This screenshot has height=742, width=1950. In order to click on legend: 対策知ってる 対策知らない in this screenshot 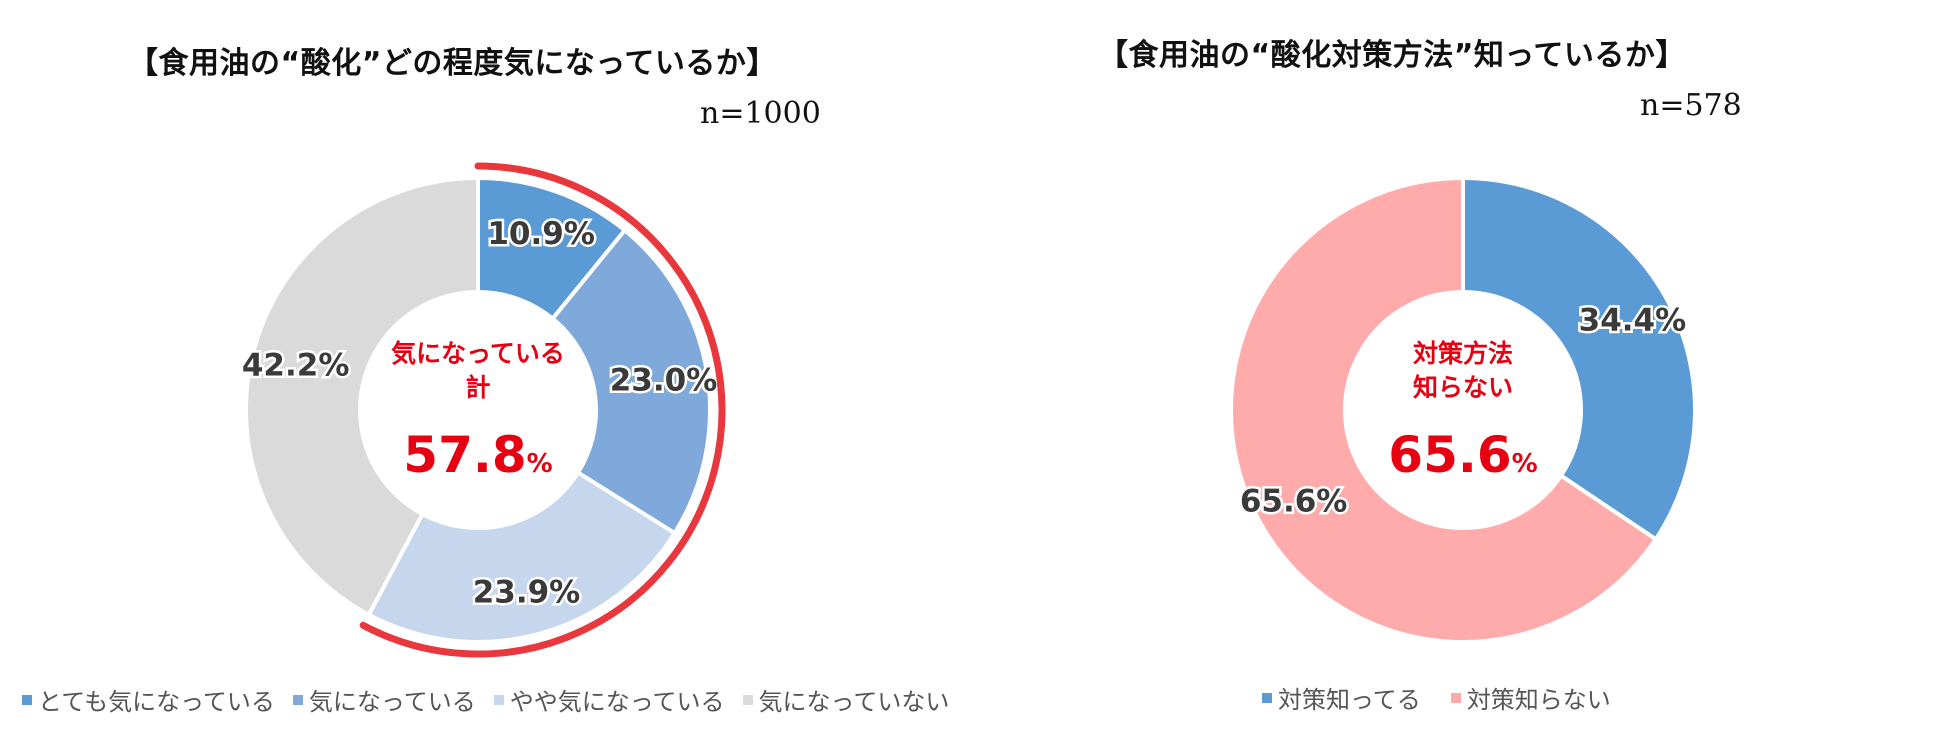, I will do `click(1445, 697)`.